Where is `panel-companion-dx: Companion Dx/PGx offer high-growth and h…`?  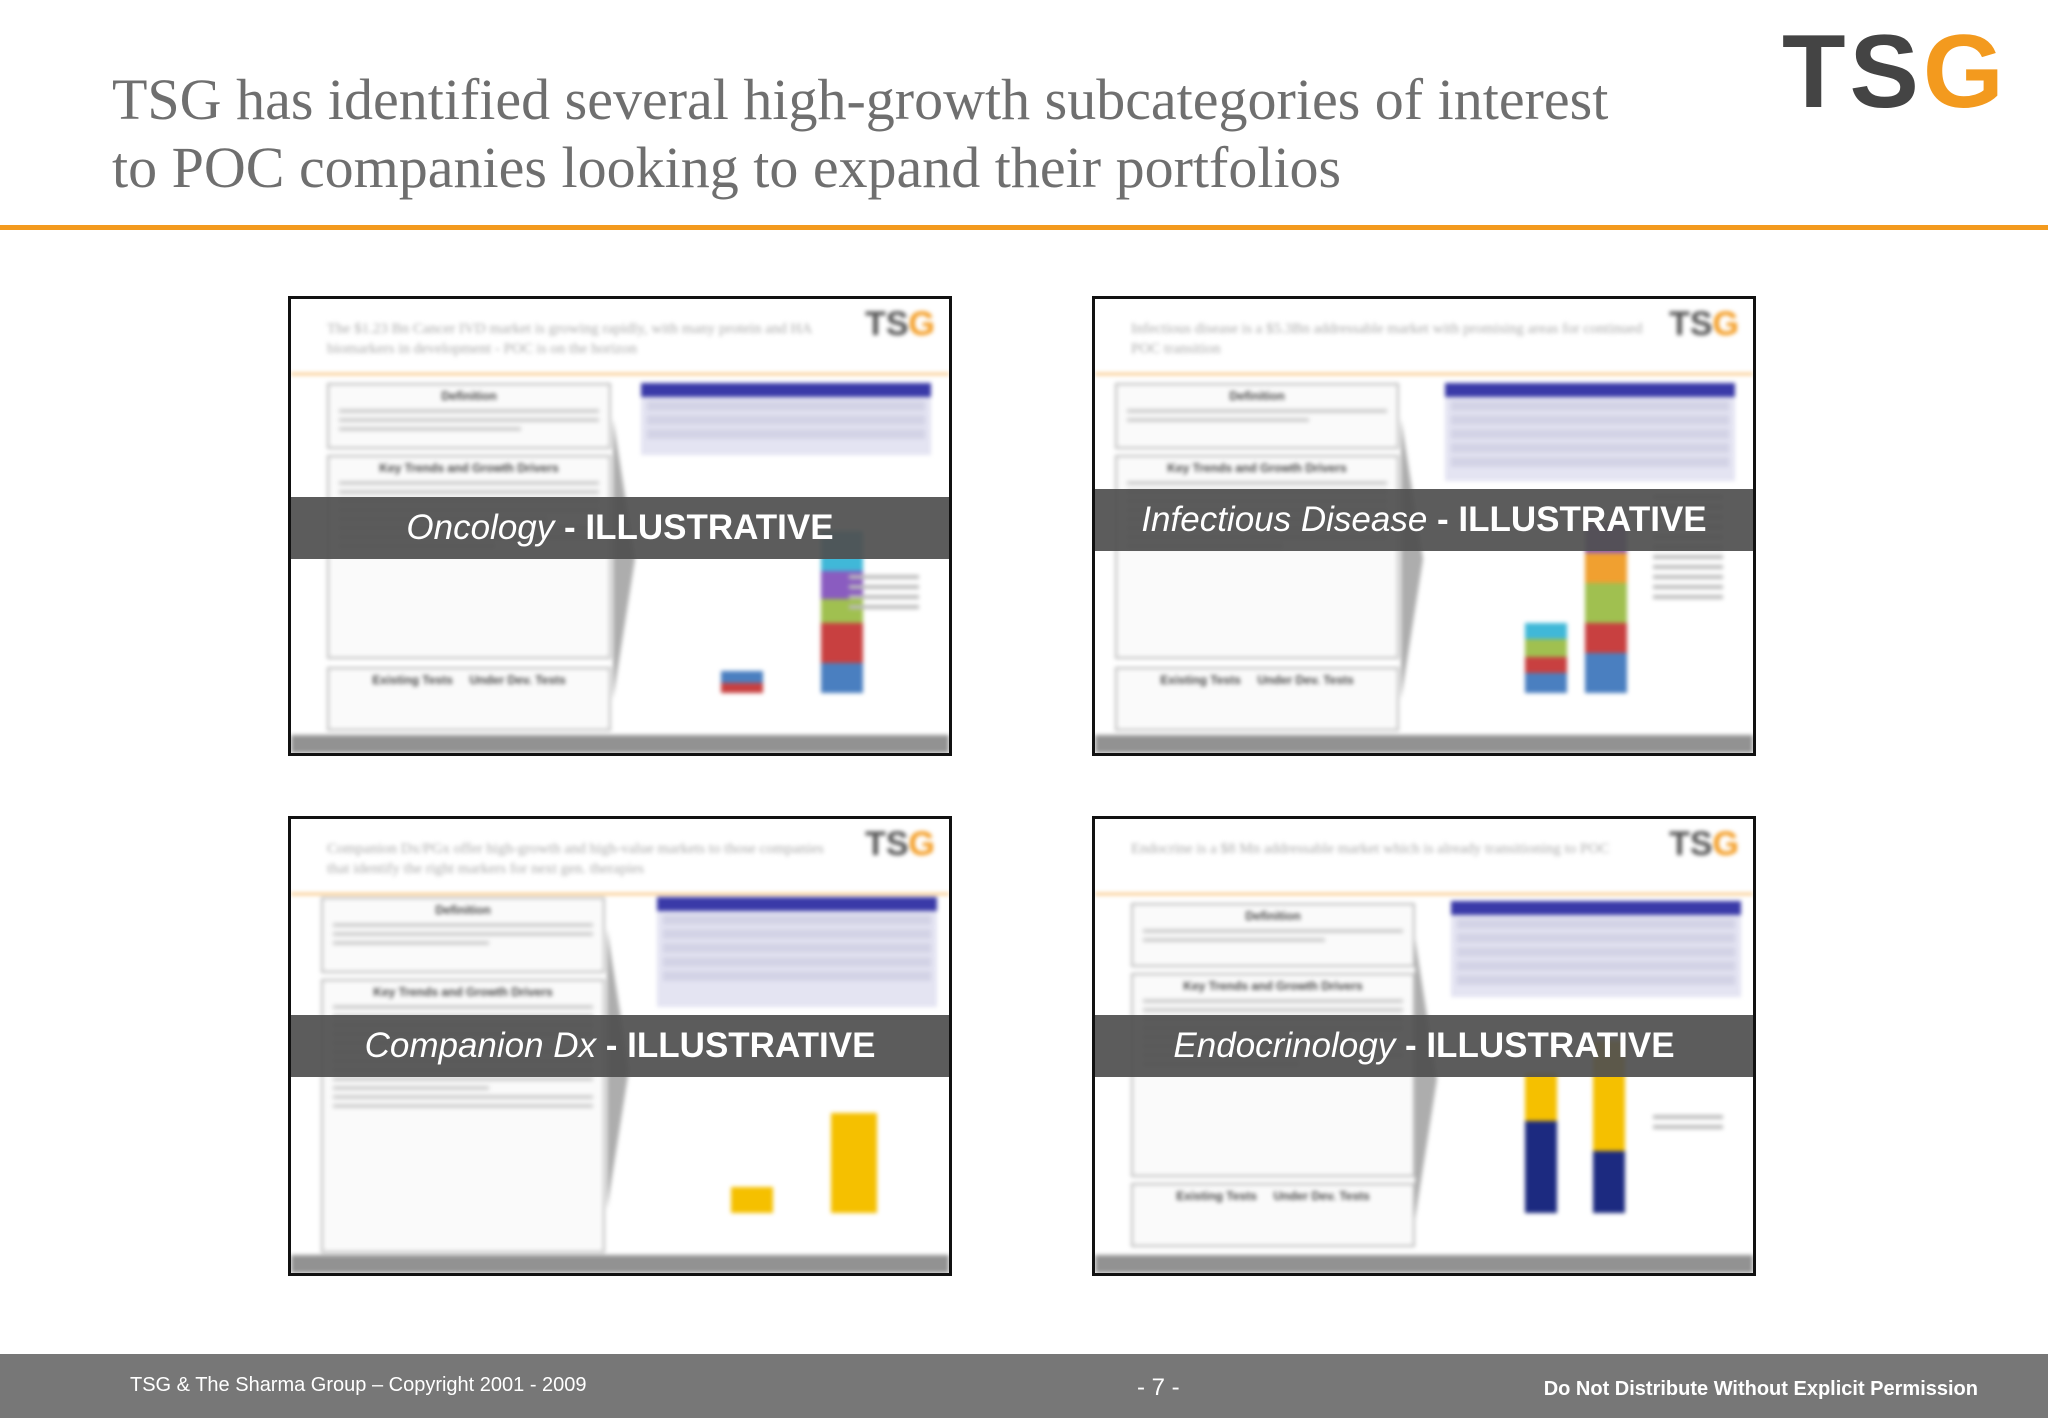 panel-companion-dx: Companion Dx/PGx offer high-growth and h… is located at coordinates (620, 1046).